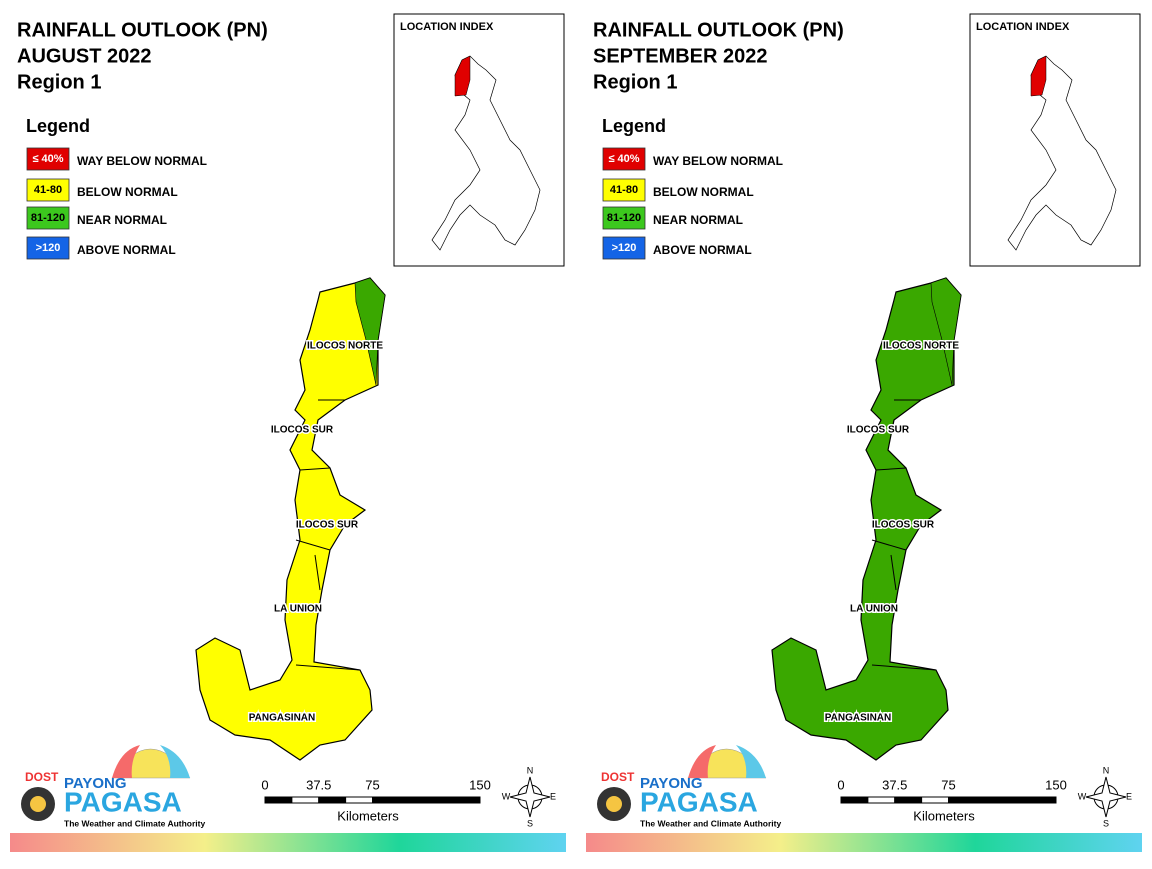 This screenshot has height=869, width=1152. What do you see at coordinates (680, 56) in the screenshot?
I see `title-line: SEPTEMBER 2022` at bounding box center [680, 56].